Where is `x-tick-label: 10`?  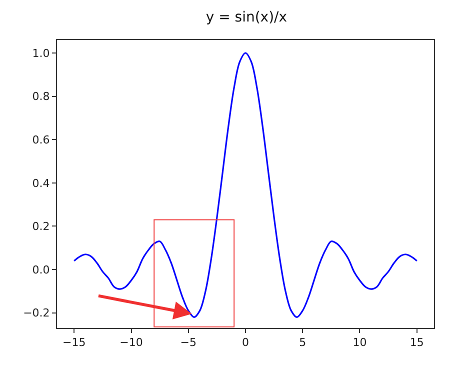 x-tick-label: 10 is located at coordinates (359, 343).